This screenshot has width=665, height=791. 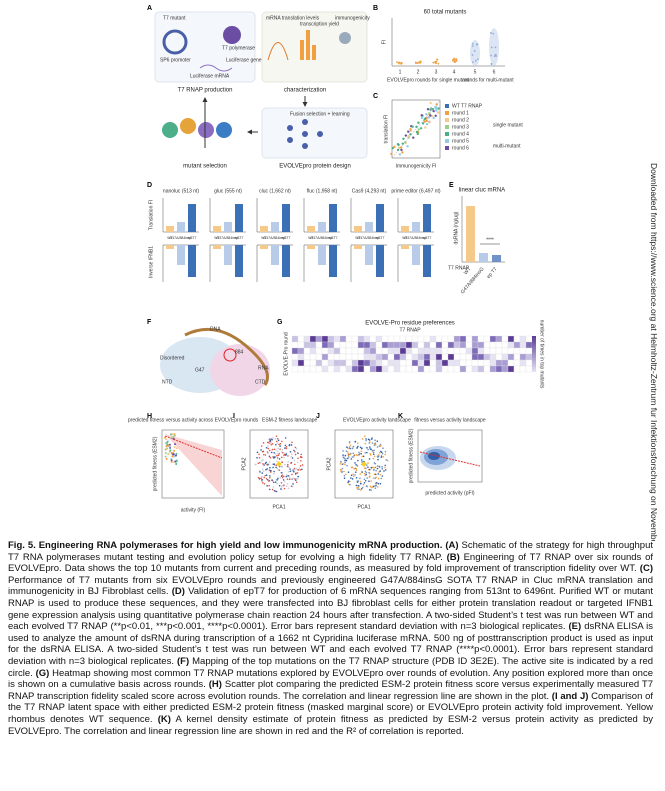 I want to click on wt-marker, so click(x=364, y=464).